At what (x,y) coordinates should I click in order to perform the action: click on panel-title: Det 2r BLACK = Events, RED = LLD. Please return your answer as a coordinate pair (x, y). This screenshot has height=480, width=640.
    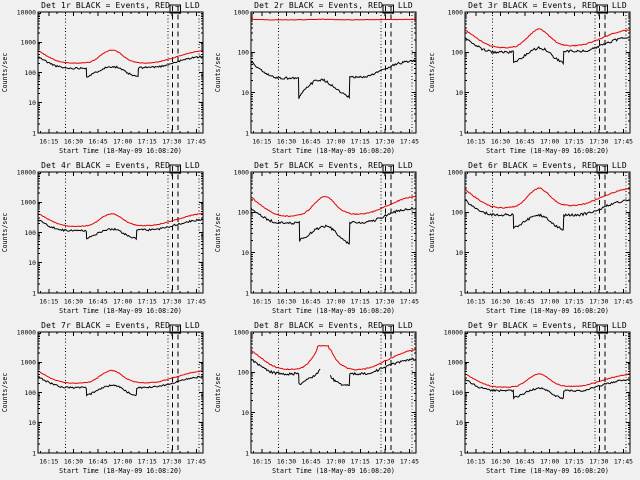
    Looking at the image, I should click on (334, 5).